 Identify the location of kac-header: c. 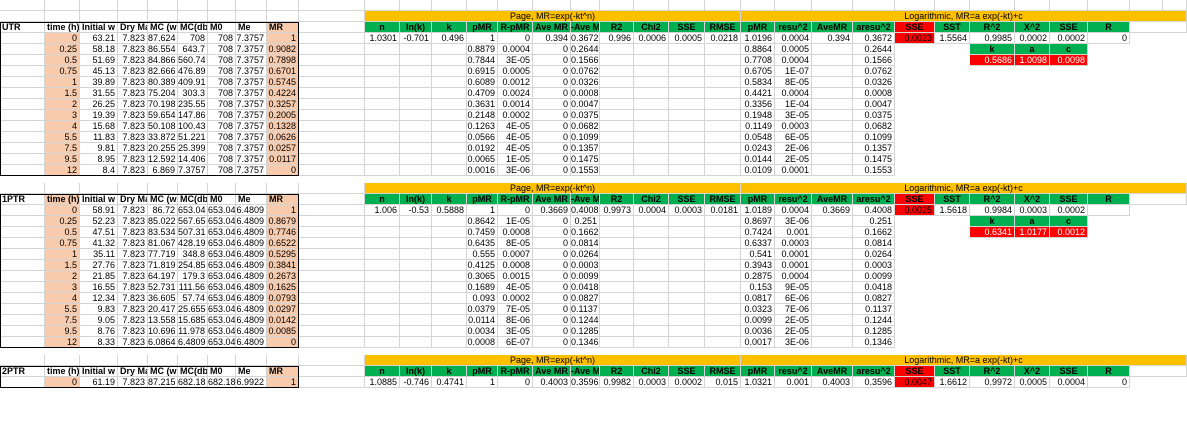
(1069, 221).